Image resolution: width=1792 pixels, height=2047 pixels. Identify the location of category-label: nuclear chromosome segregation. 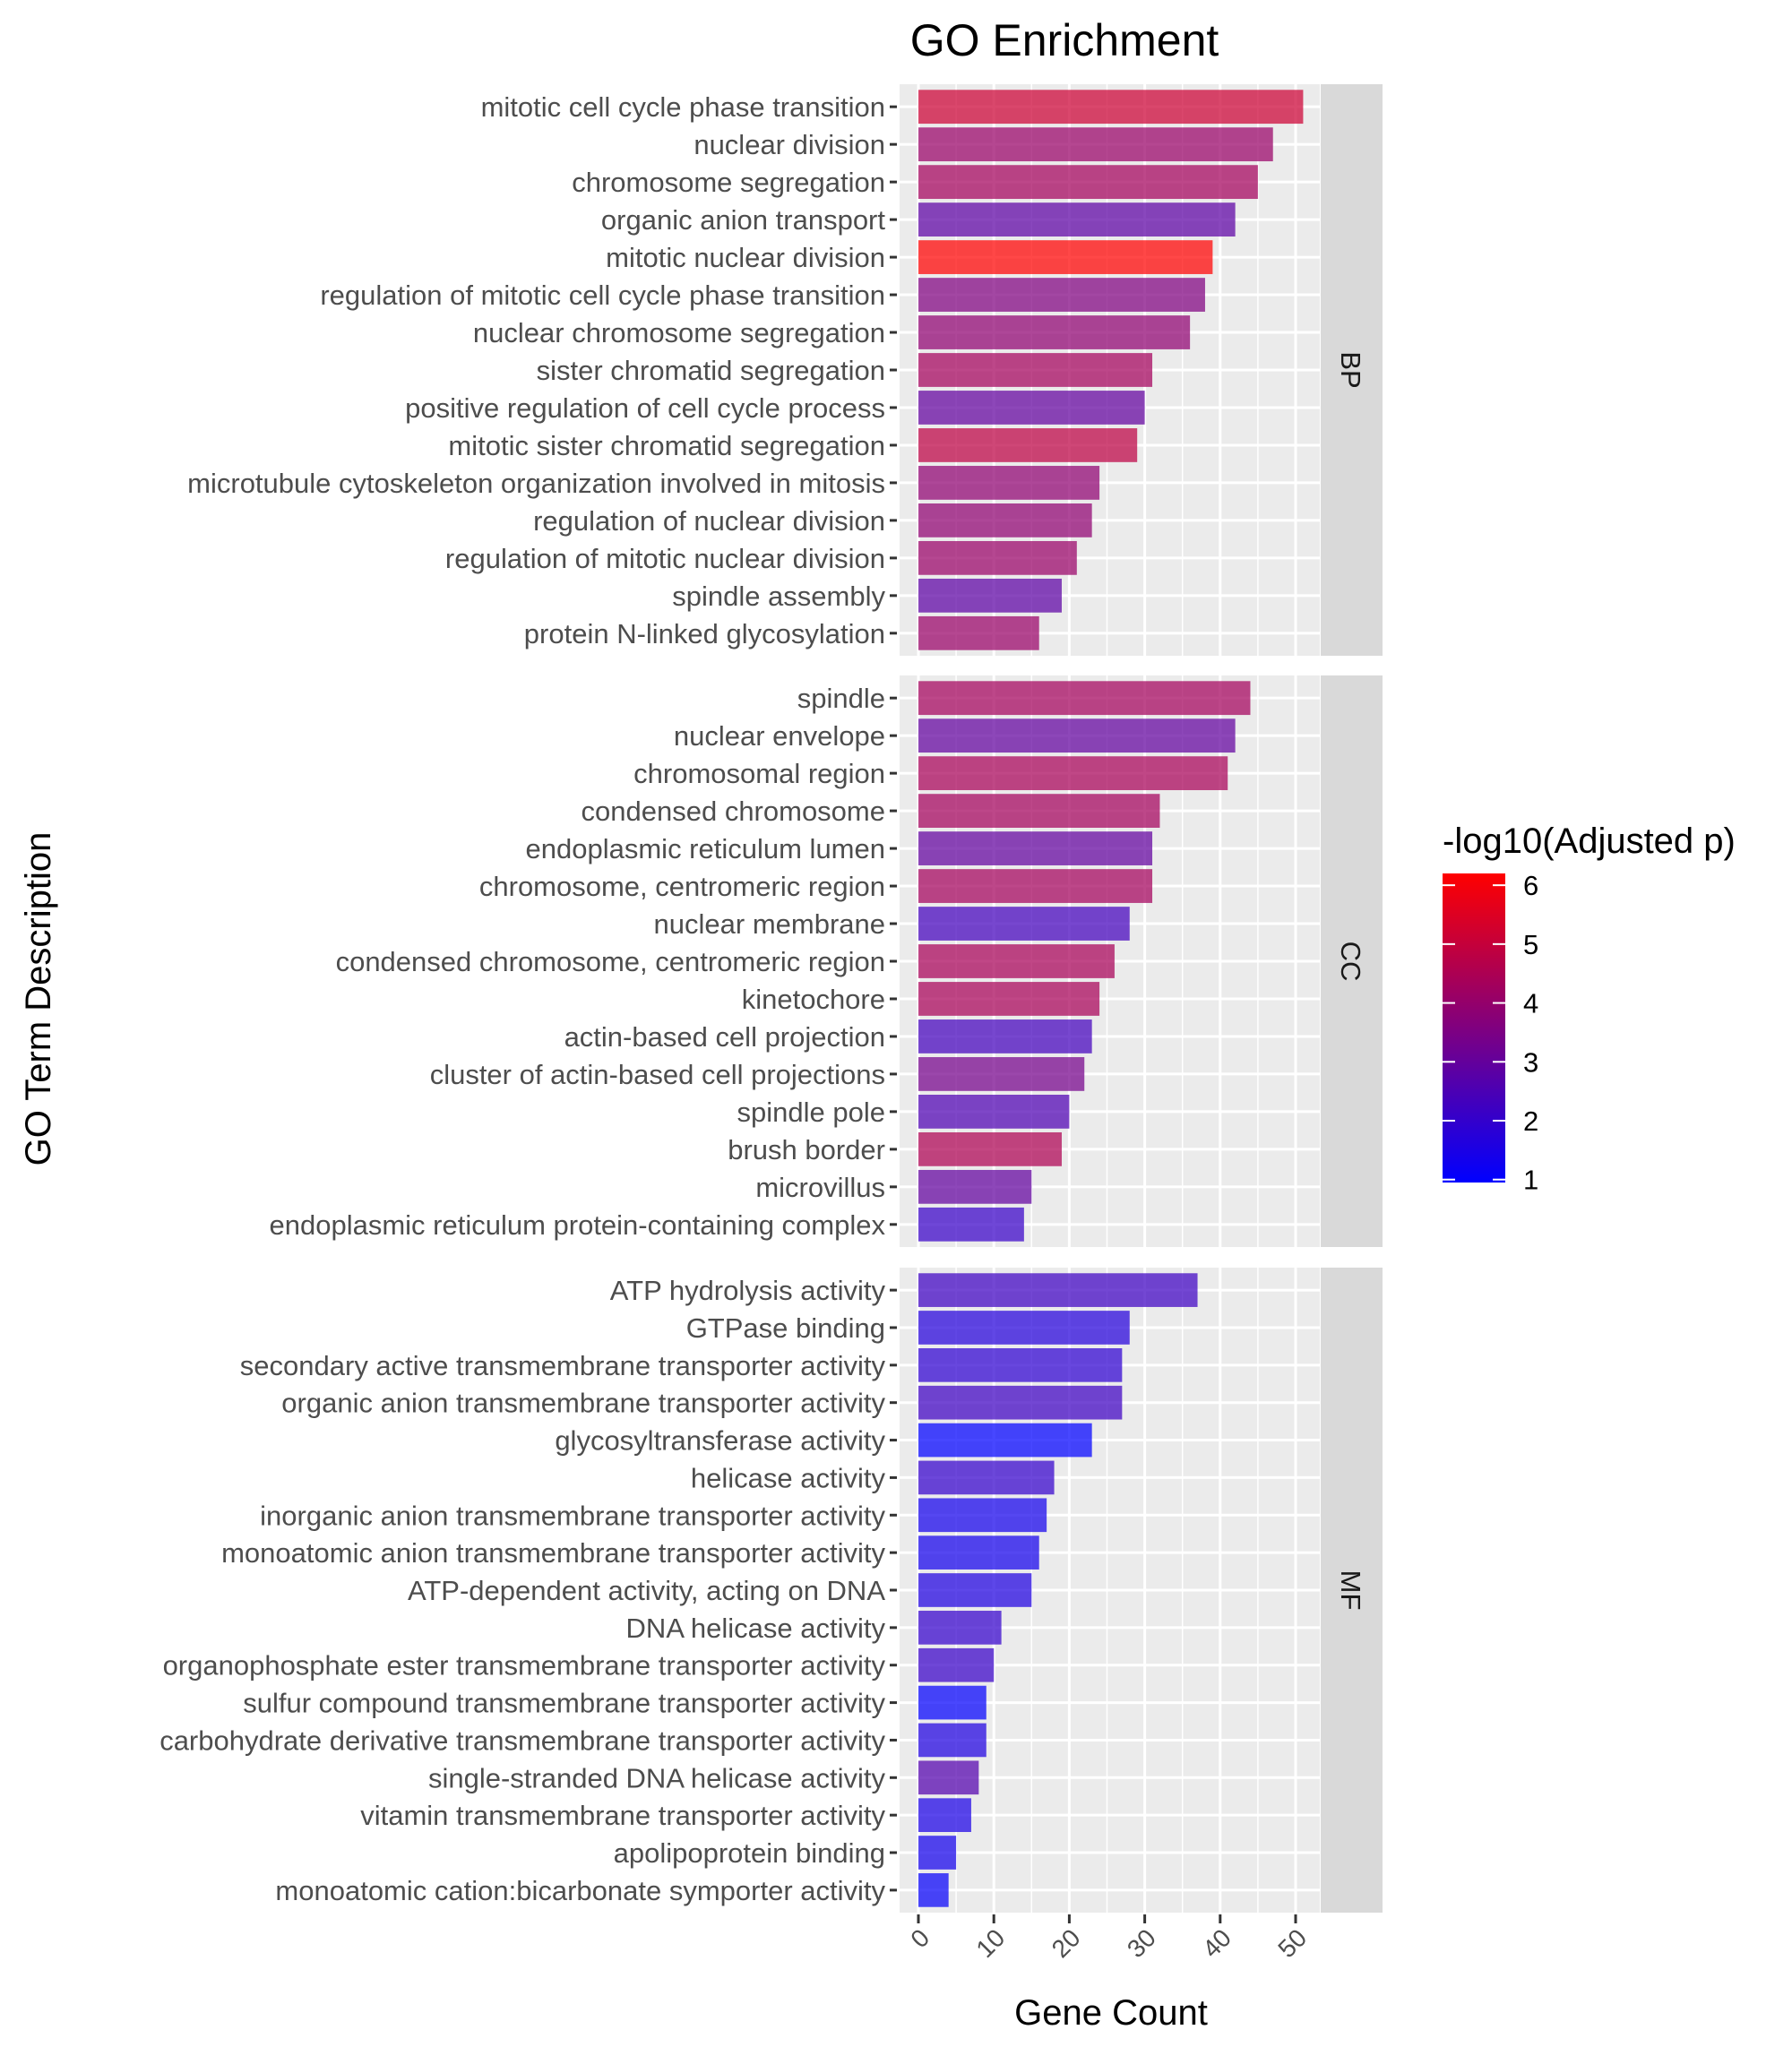
(679, 332).